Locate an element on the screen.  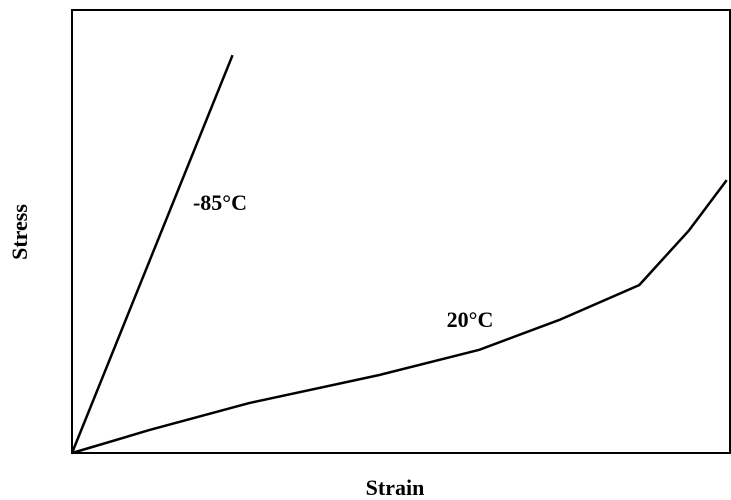
y-axis-label: Stress is located at coordinates (19, 232).